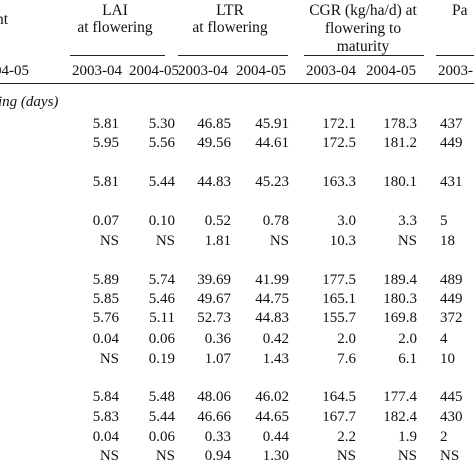 Image resolution: width=474 pixels, height=474 pixels. Describe the element at coordinates (261, 71) in the screenshot. I see `ltr-year-2004-05: 2004-05` at that location.